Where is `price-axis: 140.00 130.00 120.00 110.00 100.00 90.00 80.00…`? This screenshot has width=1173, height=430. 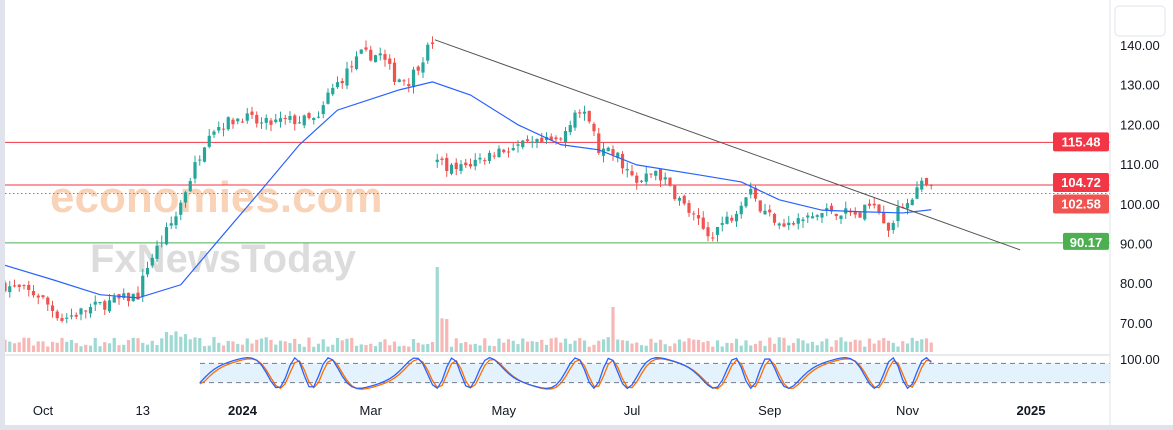
price-axis: 140.00 130.00 120.00 110.00 100.00 90.00 80.00… is located at coordinates (1140, 184).